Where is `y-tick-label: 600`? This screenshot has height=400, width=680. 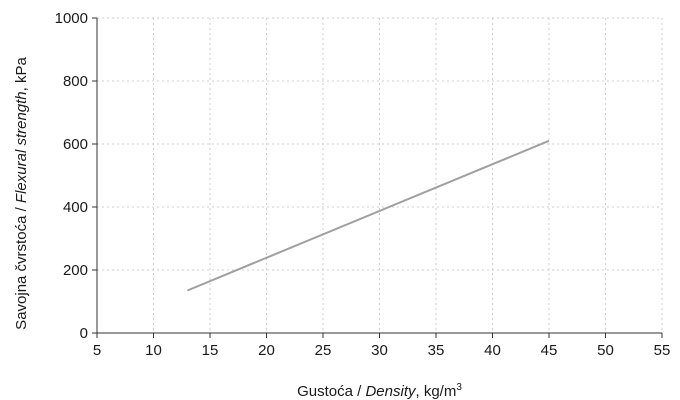
y-tick-label: 600 is located at coordinates (75, 144).